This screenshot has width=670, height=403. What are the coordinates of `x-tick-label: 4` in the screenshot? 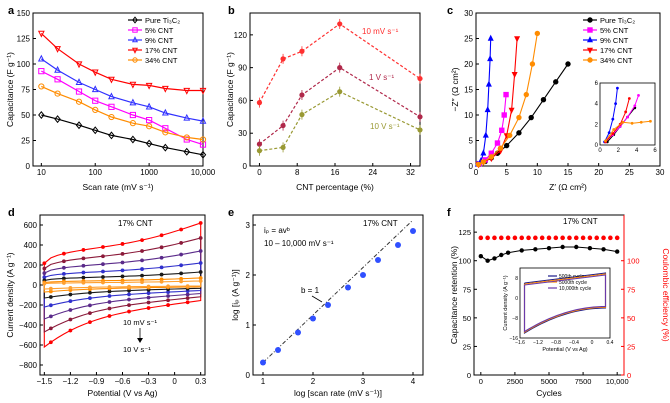 It's located at (413, 381).